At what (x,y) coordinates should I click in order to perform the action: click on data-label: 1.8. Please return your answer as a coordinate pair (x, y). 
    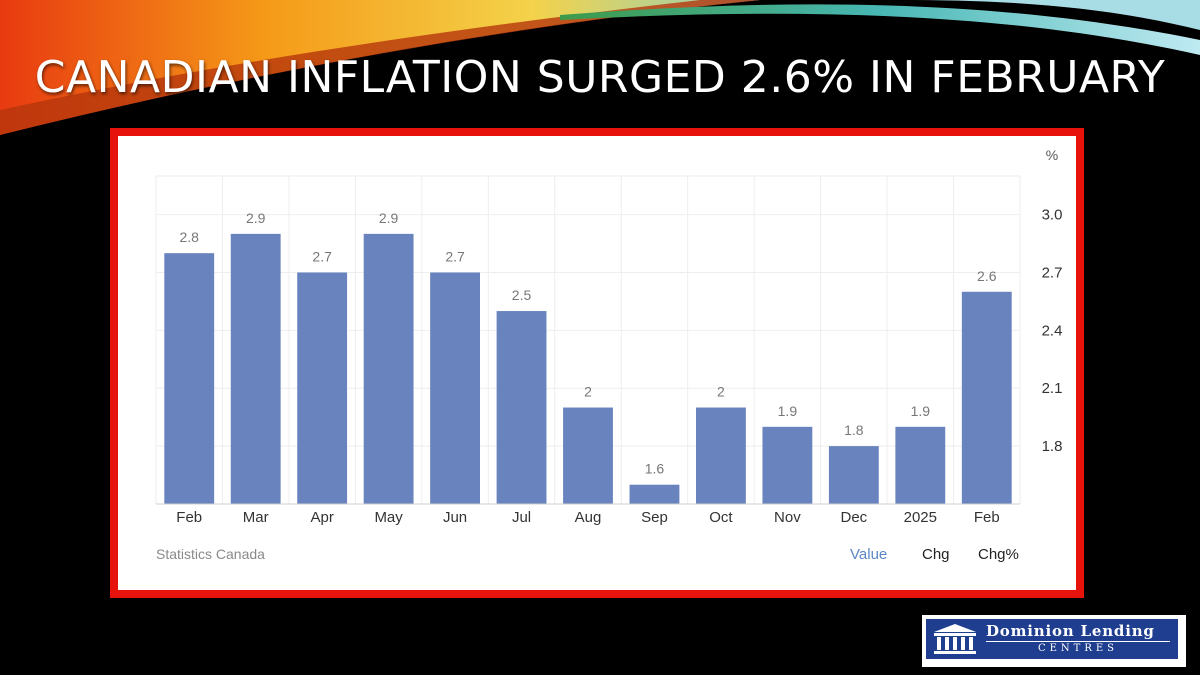
    Looking at the image, I should click on (854, 430).